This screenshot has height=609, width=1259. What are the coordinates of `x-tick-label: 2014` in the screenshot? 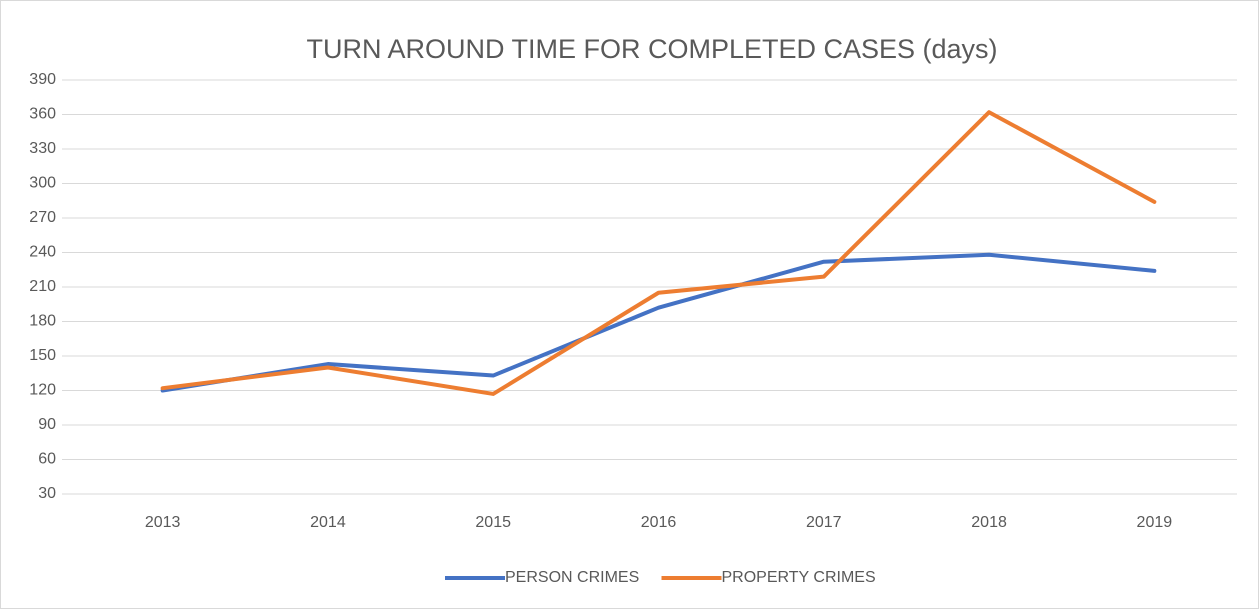 It's located at (328, 522).